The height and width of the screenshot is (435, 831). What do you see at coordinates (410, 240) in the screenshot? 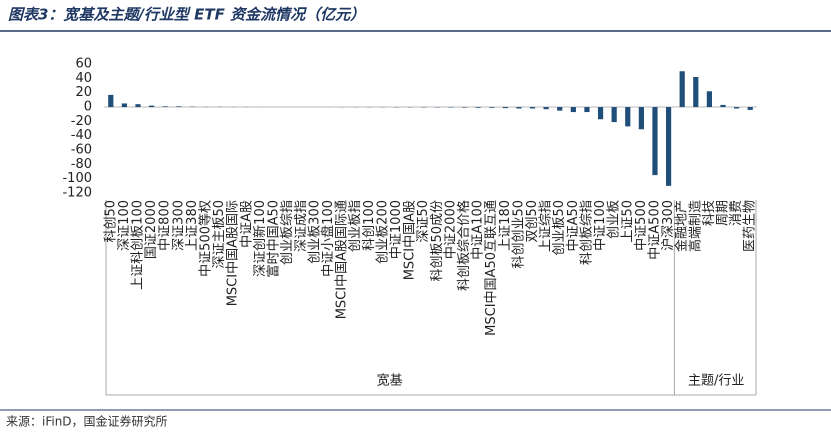
I see `x-tick-label: MSCI中国A股` at bounding box center [410, 240].